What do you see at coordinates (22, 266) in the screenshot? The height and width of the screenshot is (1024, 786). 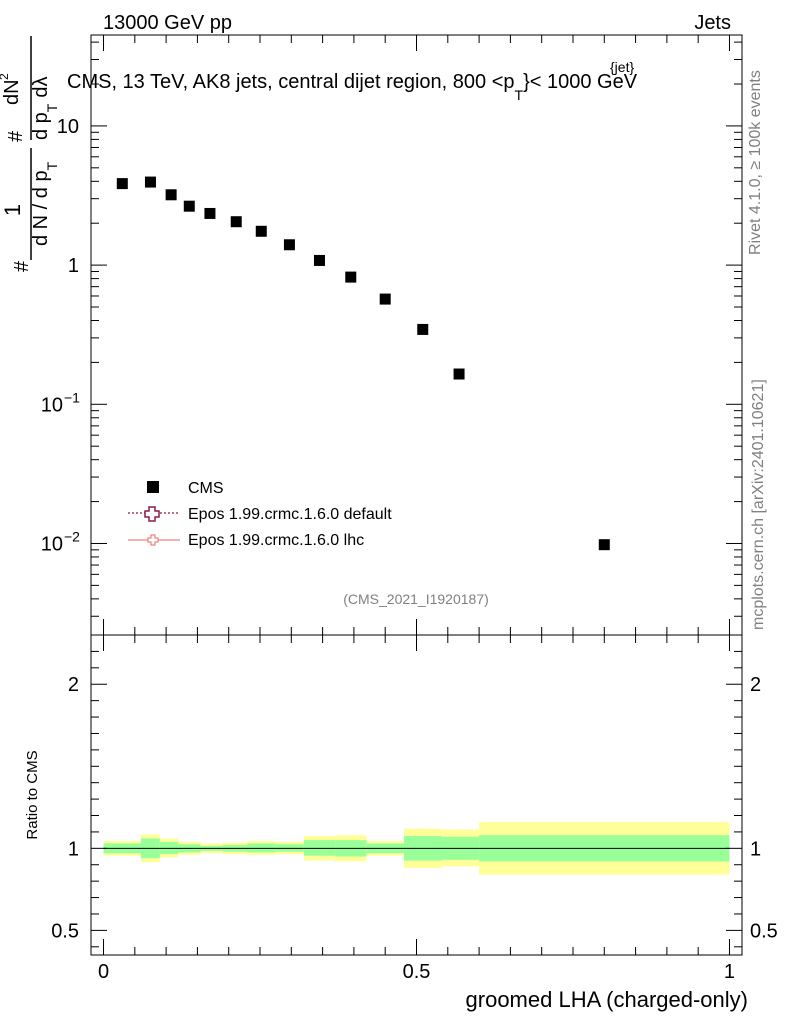 I see `ylabel-hash-left: #` at bounding box center [22, 266].